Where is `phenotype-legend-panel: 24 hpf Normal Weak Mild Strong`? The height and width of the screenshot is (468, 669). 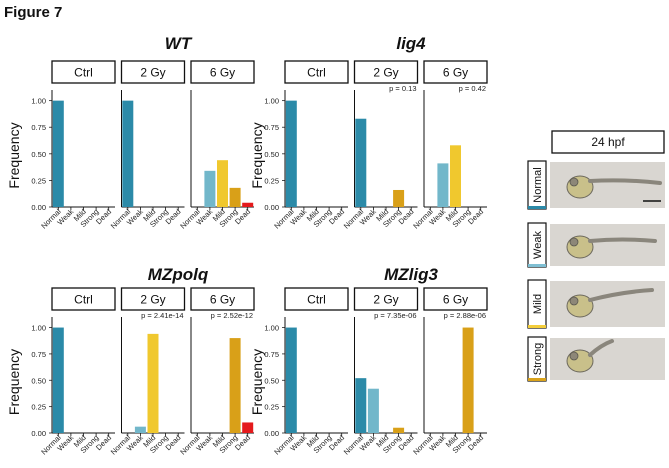 phenotype-legend-panel: 24 hpf Normal Weak Mild Strong is located at coordinates (596, 256).